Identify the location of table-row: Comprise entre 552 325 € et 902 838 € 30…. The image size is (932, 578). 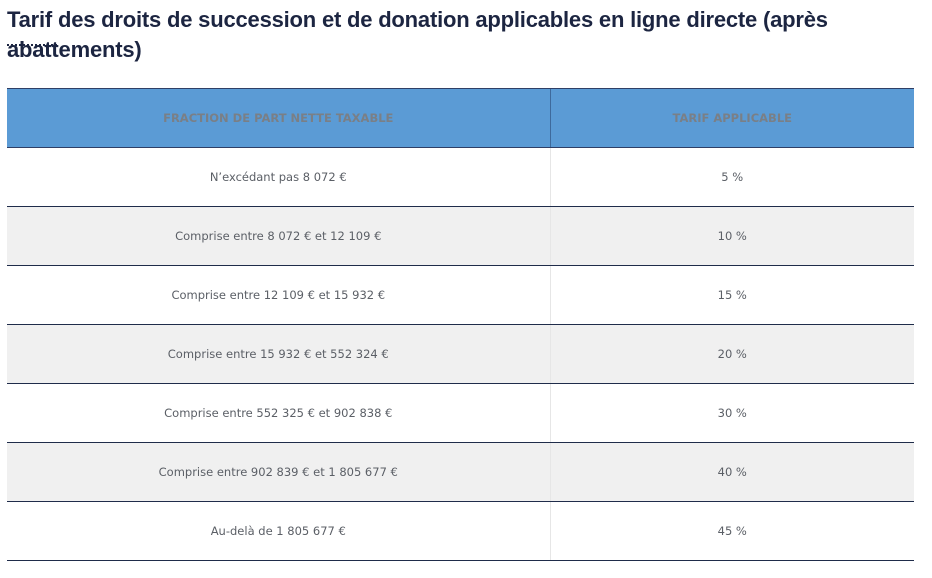
(460, 413).